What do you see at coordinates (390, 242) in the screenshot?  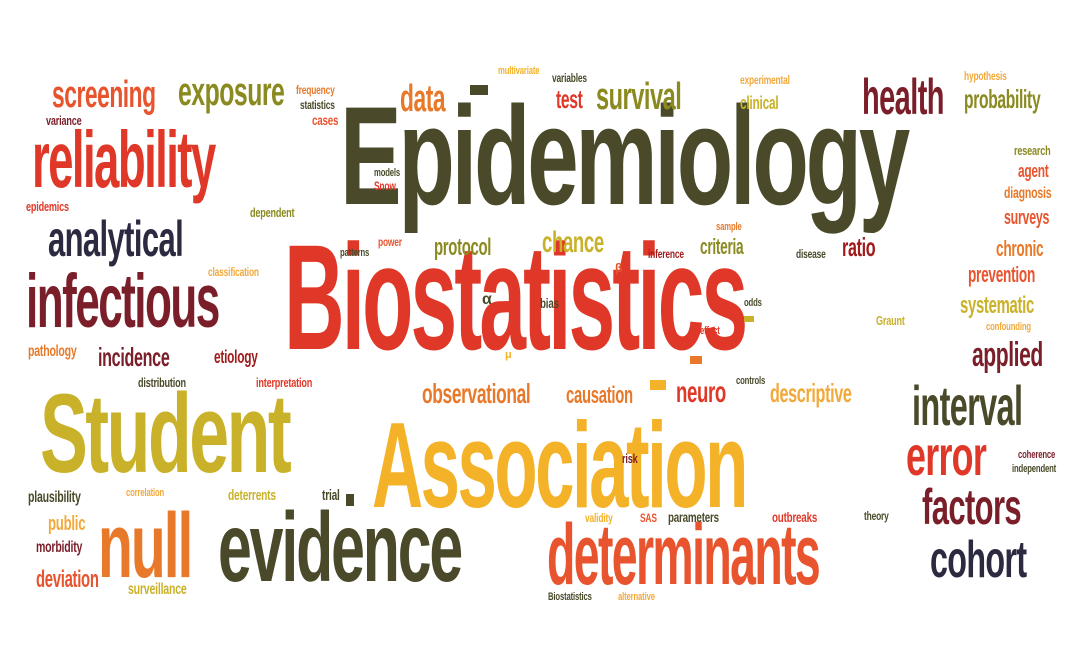 I see `word-power: power` at bounding box center [390, 242].